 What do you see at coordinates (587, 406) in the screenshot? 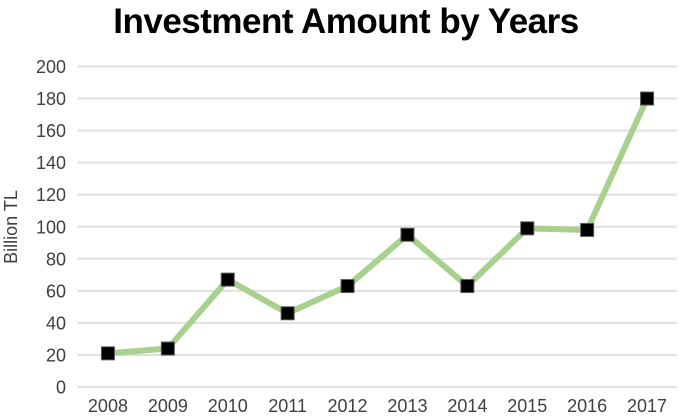
I see `x-tick-label: 2016` at bounding box center [587, 406].